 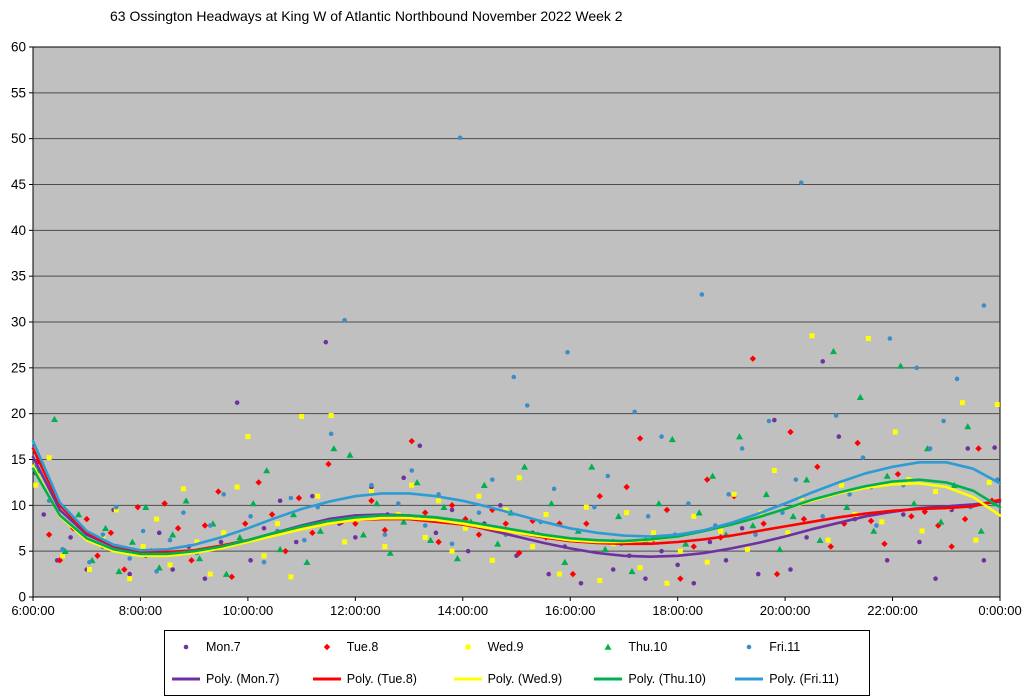 I want to click on x-axis-label: 22:00:00, so click(x=892, y=610).